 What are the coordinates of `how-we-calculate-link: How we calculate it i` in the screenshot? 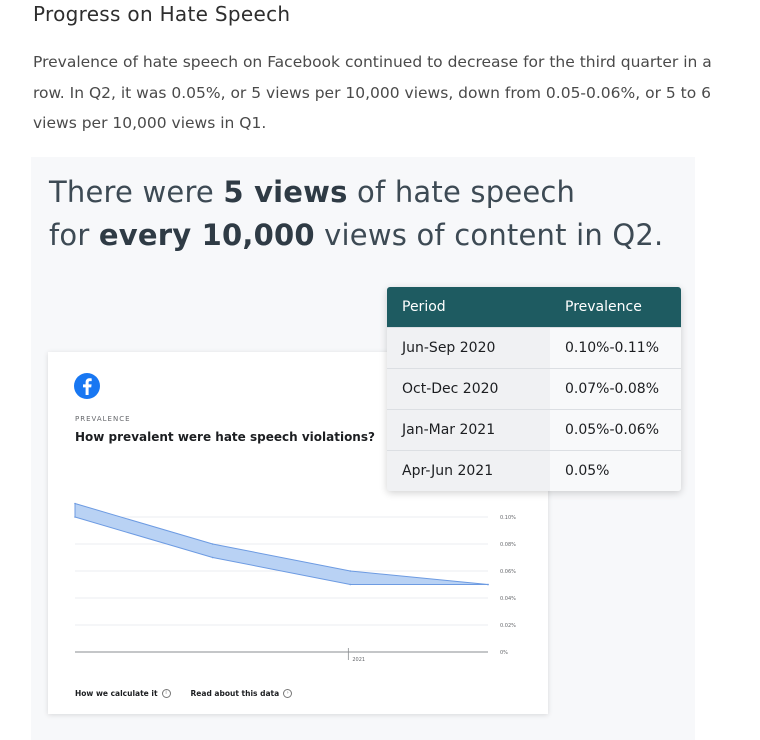 It's located at (123, 693).